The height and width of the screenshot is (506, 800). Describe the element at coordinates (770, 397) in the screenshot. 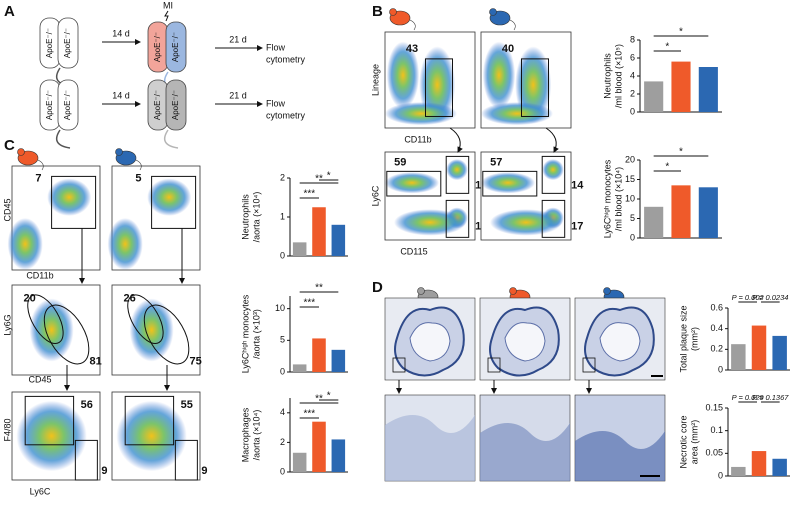

I see `significance-label: P = 0.1367` at that location.